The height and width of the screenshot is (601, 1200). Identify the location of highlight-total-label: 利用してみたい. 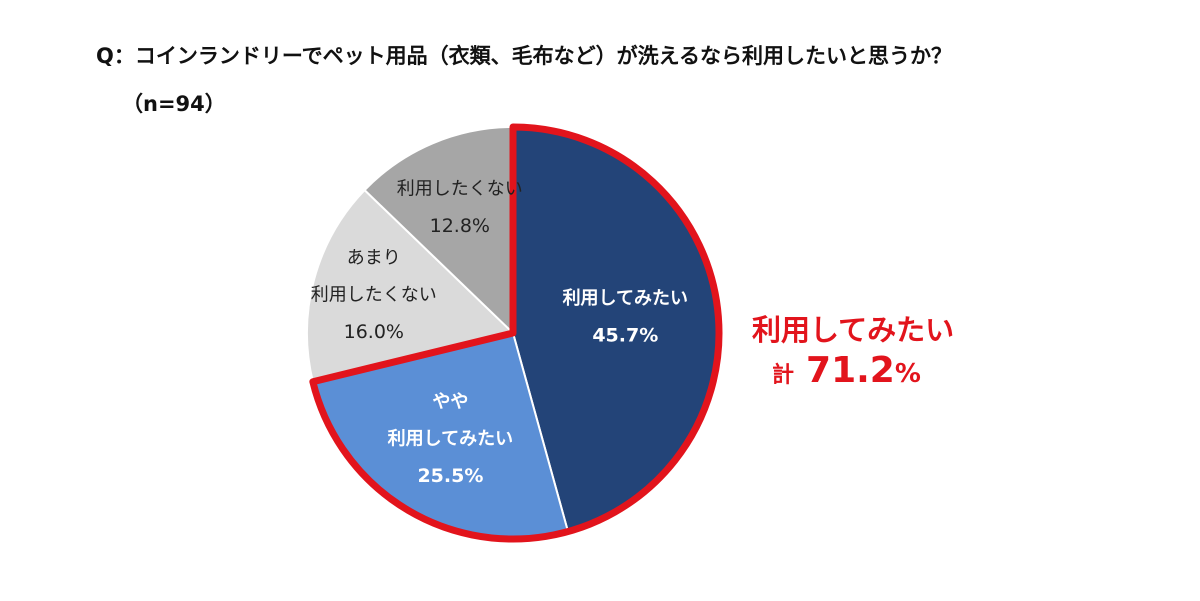
(853, 330).